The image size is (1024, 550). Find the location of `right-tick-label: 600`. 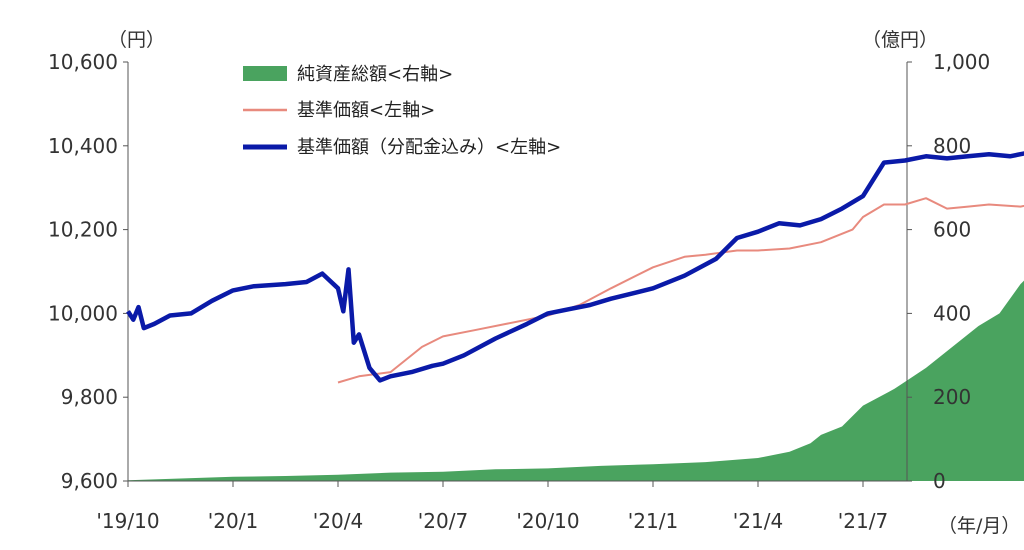

right-tick-label: 600 is located at coordinates (952, 230).